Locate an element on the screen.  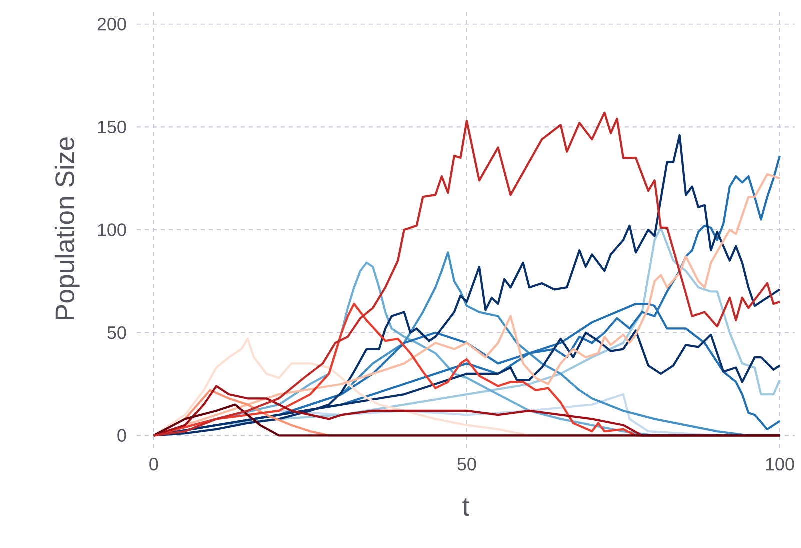
x-tick-label: 100 is located at coordinates (780, 464).